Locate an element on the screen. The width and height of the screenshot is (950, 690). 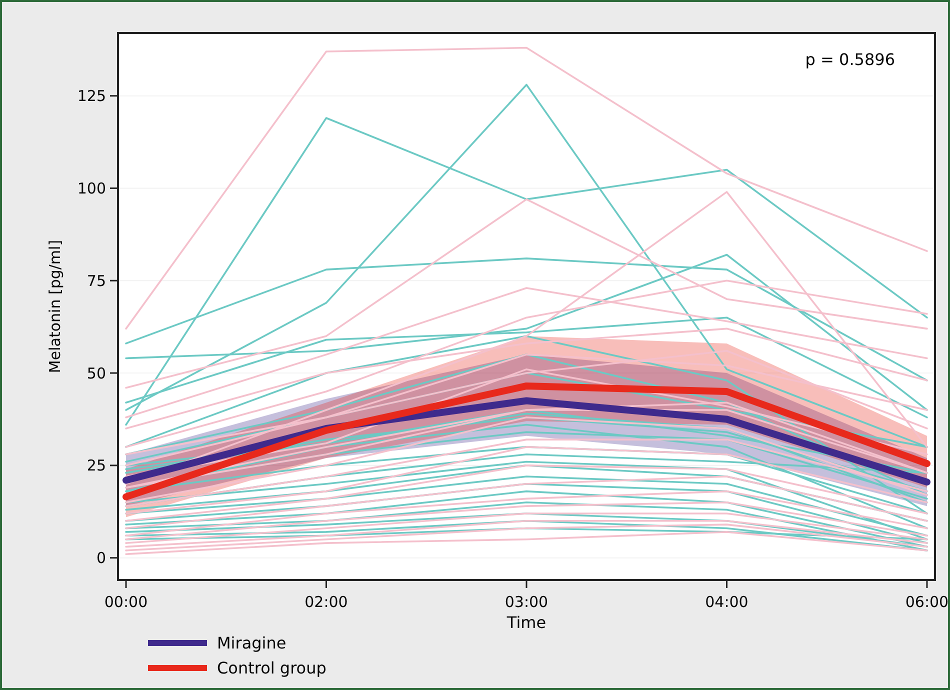
x-tick-label: 02:00 is located at coordinates (326, 602).